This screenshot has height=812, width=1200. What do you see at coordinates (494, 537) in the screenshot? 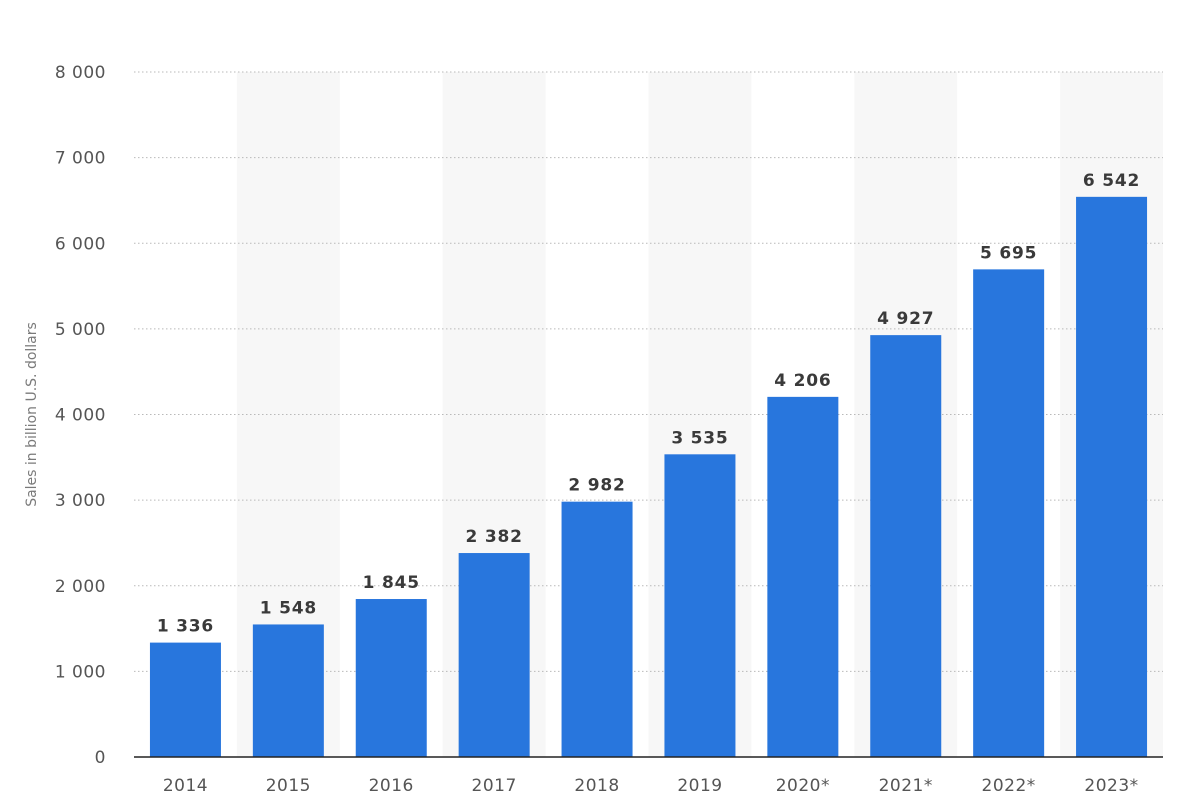
I see `data-label: 2 382` at bounding box center [494, 537].